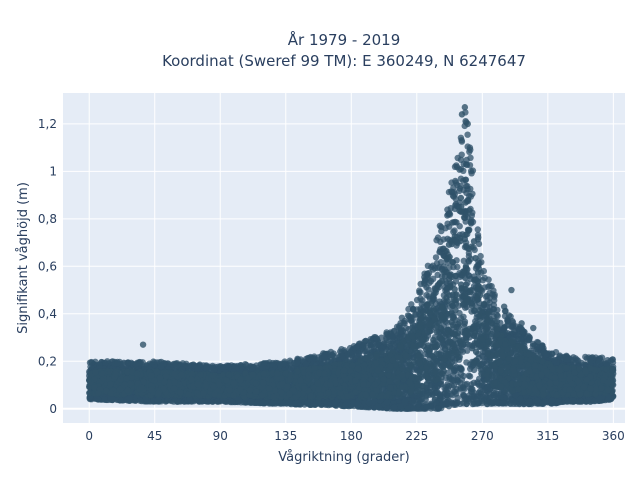 The height and width of the screenshot is (484, 640). Describe the element at coordinates (344, 39) in the screenshot. I see `chart-title-line1: År 1979 - 2019` at that location.